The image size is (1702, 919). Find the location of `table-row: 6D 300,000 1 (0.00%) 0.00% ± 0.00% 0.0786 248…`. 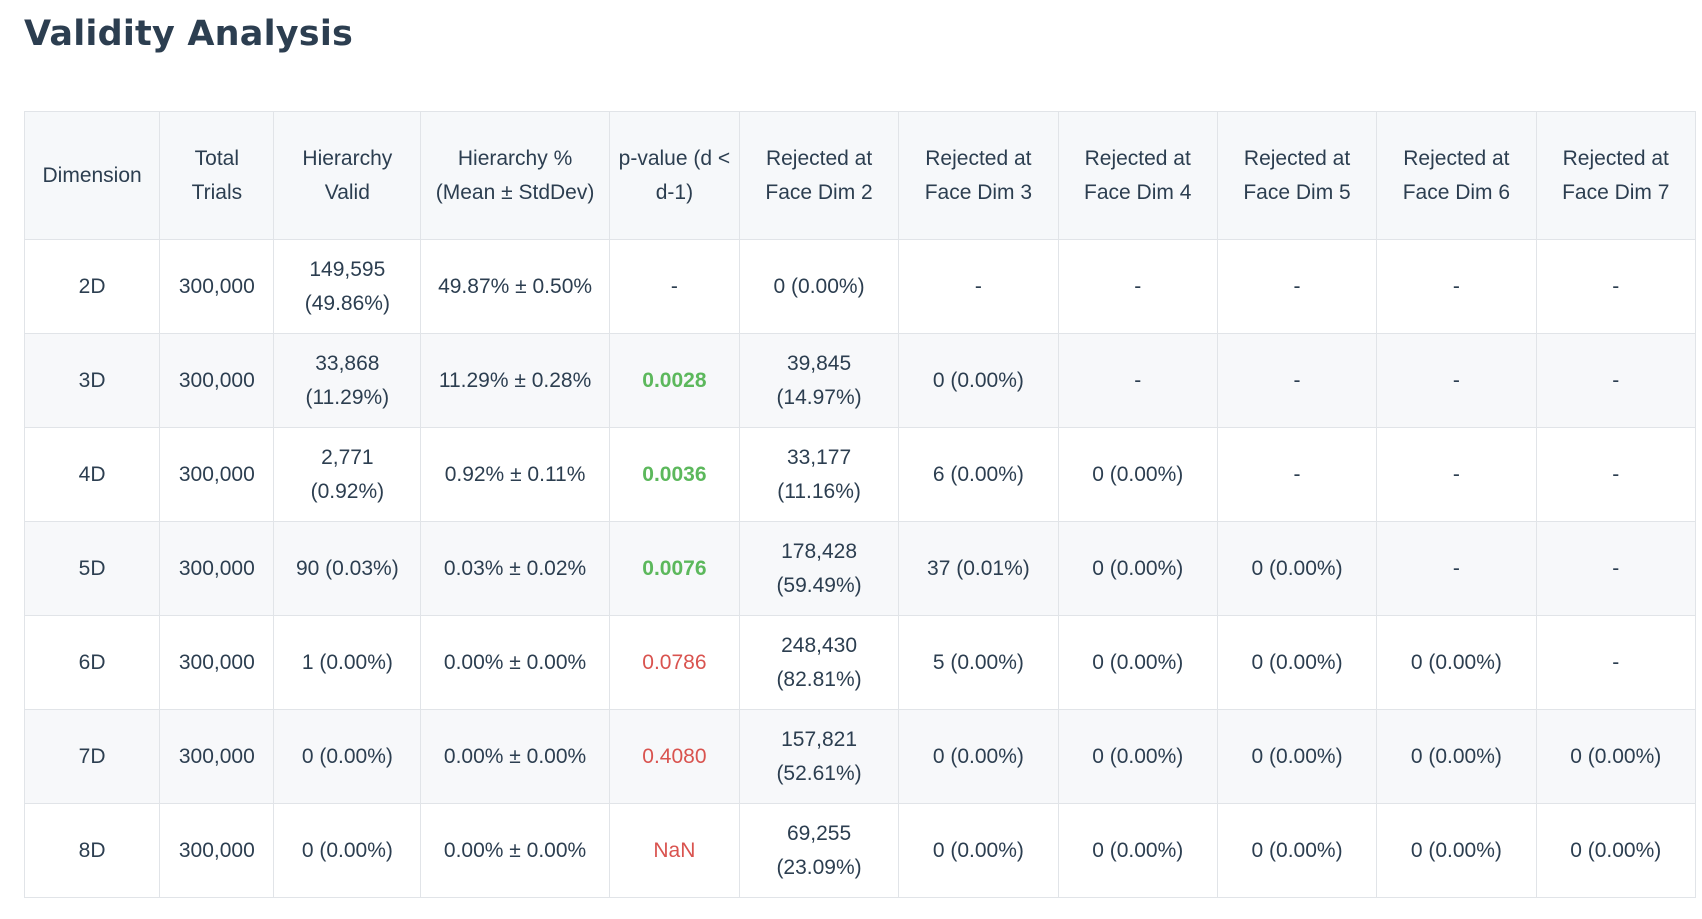

table-row: 6D 300,000 1 (0.00%) 0.00% ± 0.00% 0.0786 248… is located at coordinates (860, 662).